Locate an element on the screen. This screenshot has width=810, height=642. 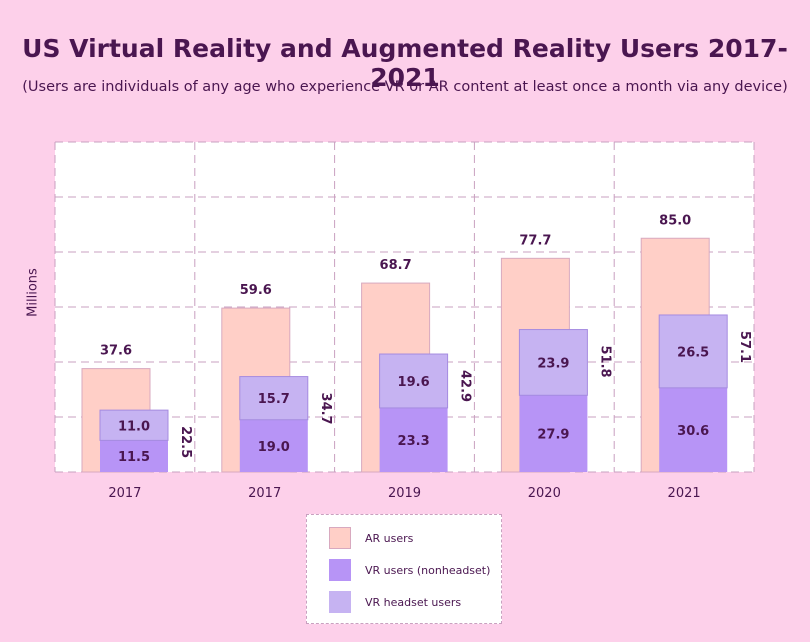
legend-label-vr-nonheadset: VR users (nonheadset) is located at coordinates (428, 570).